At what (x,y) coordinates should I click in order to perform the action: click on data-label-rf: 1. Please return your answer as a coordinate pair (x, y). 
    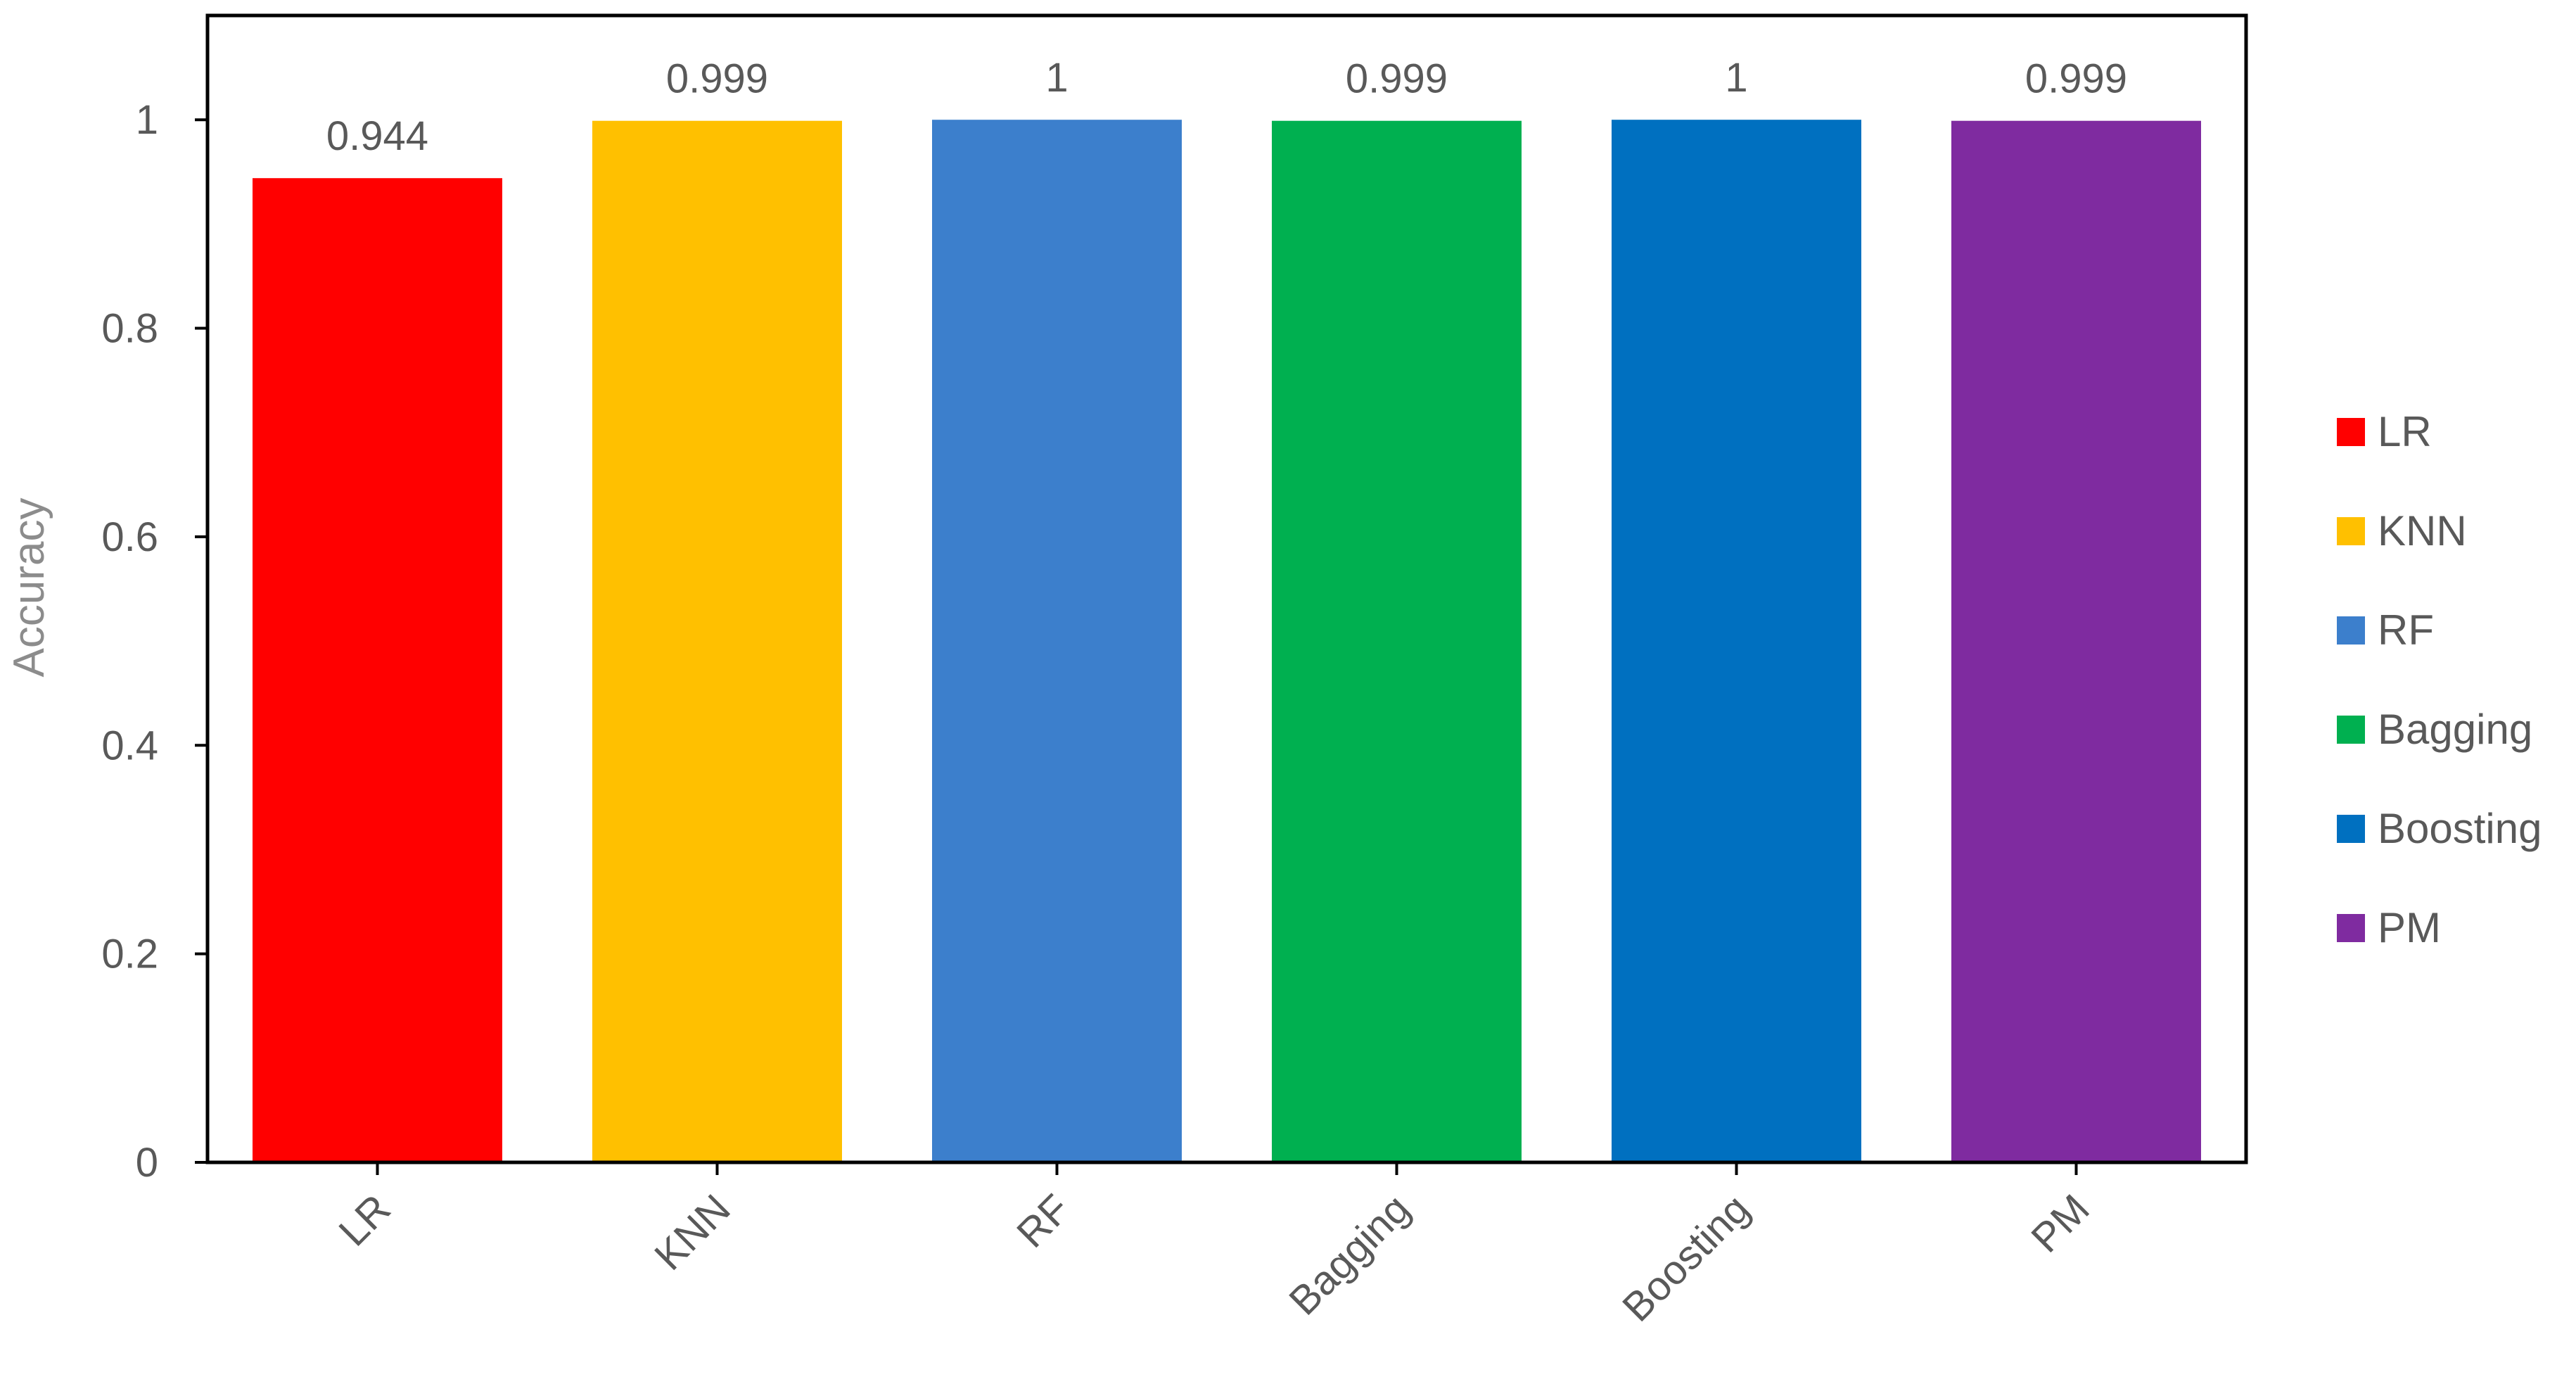
    Looking at the image, I should click on (1056, 78).